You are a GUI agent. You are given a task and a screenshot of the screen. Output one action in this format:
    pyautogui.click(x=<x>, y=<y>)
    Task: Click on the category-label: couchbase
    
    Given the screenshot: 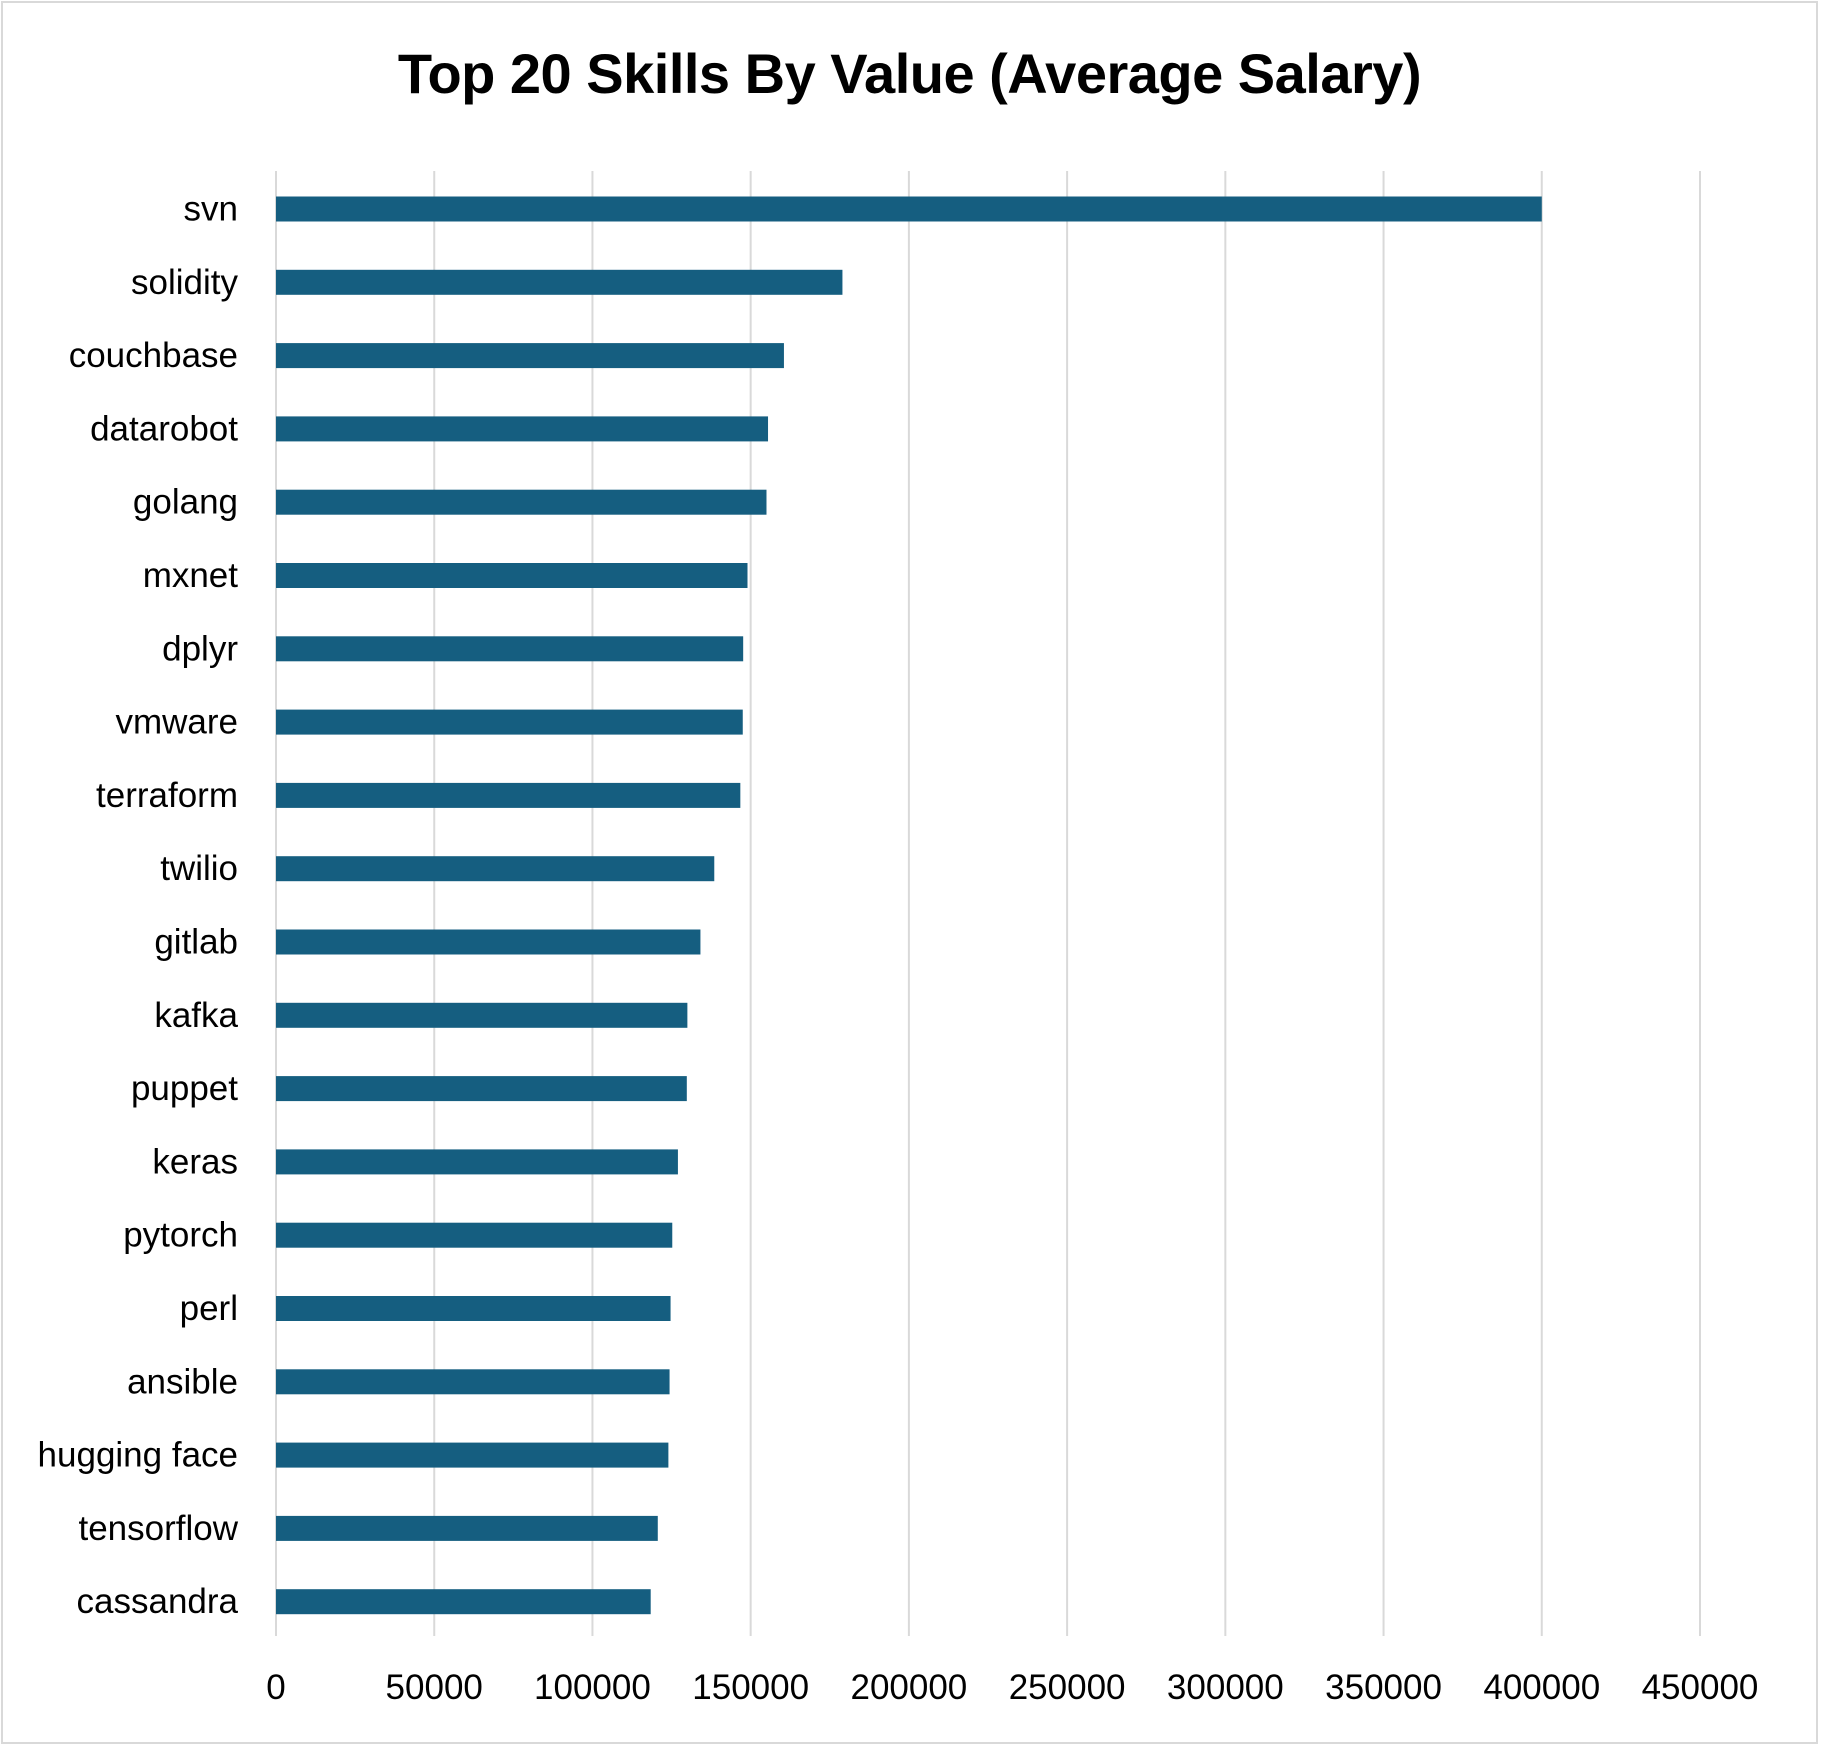 What is the action you would take?
    pyautogui.click(x=153, y=355)
    